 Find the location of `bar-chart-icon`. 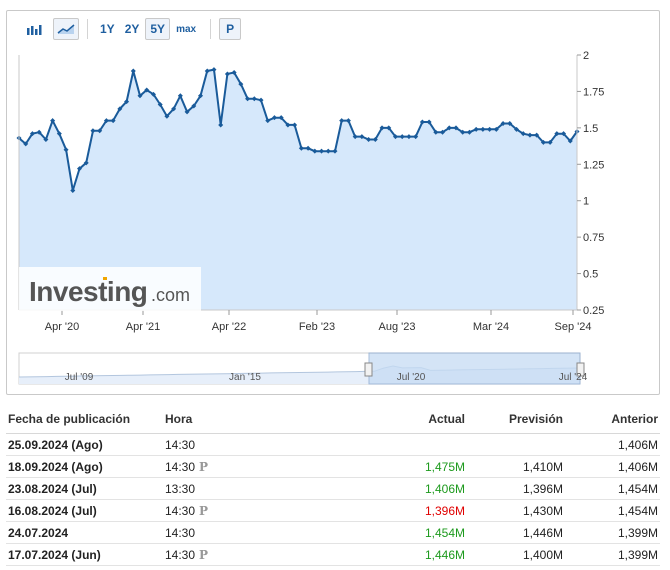

bar-chart-icon is located at coordinates (34, 29).